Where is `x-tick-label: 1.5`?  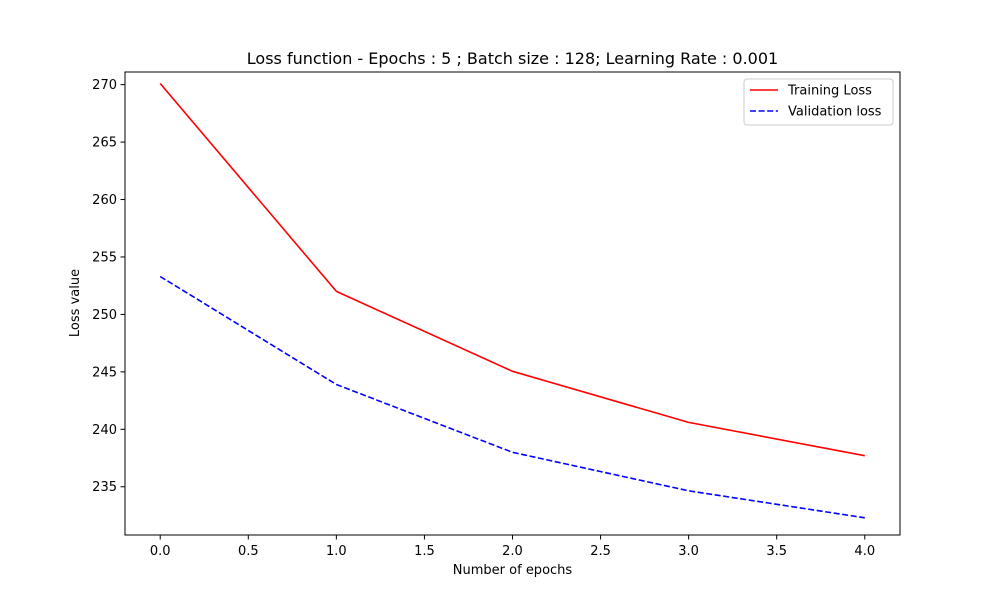
x-tick-label: 1.5 is located at coordinates (424, 551).